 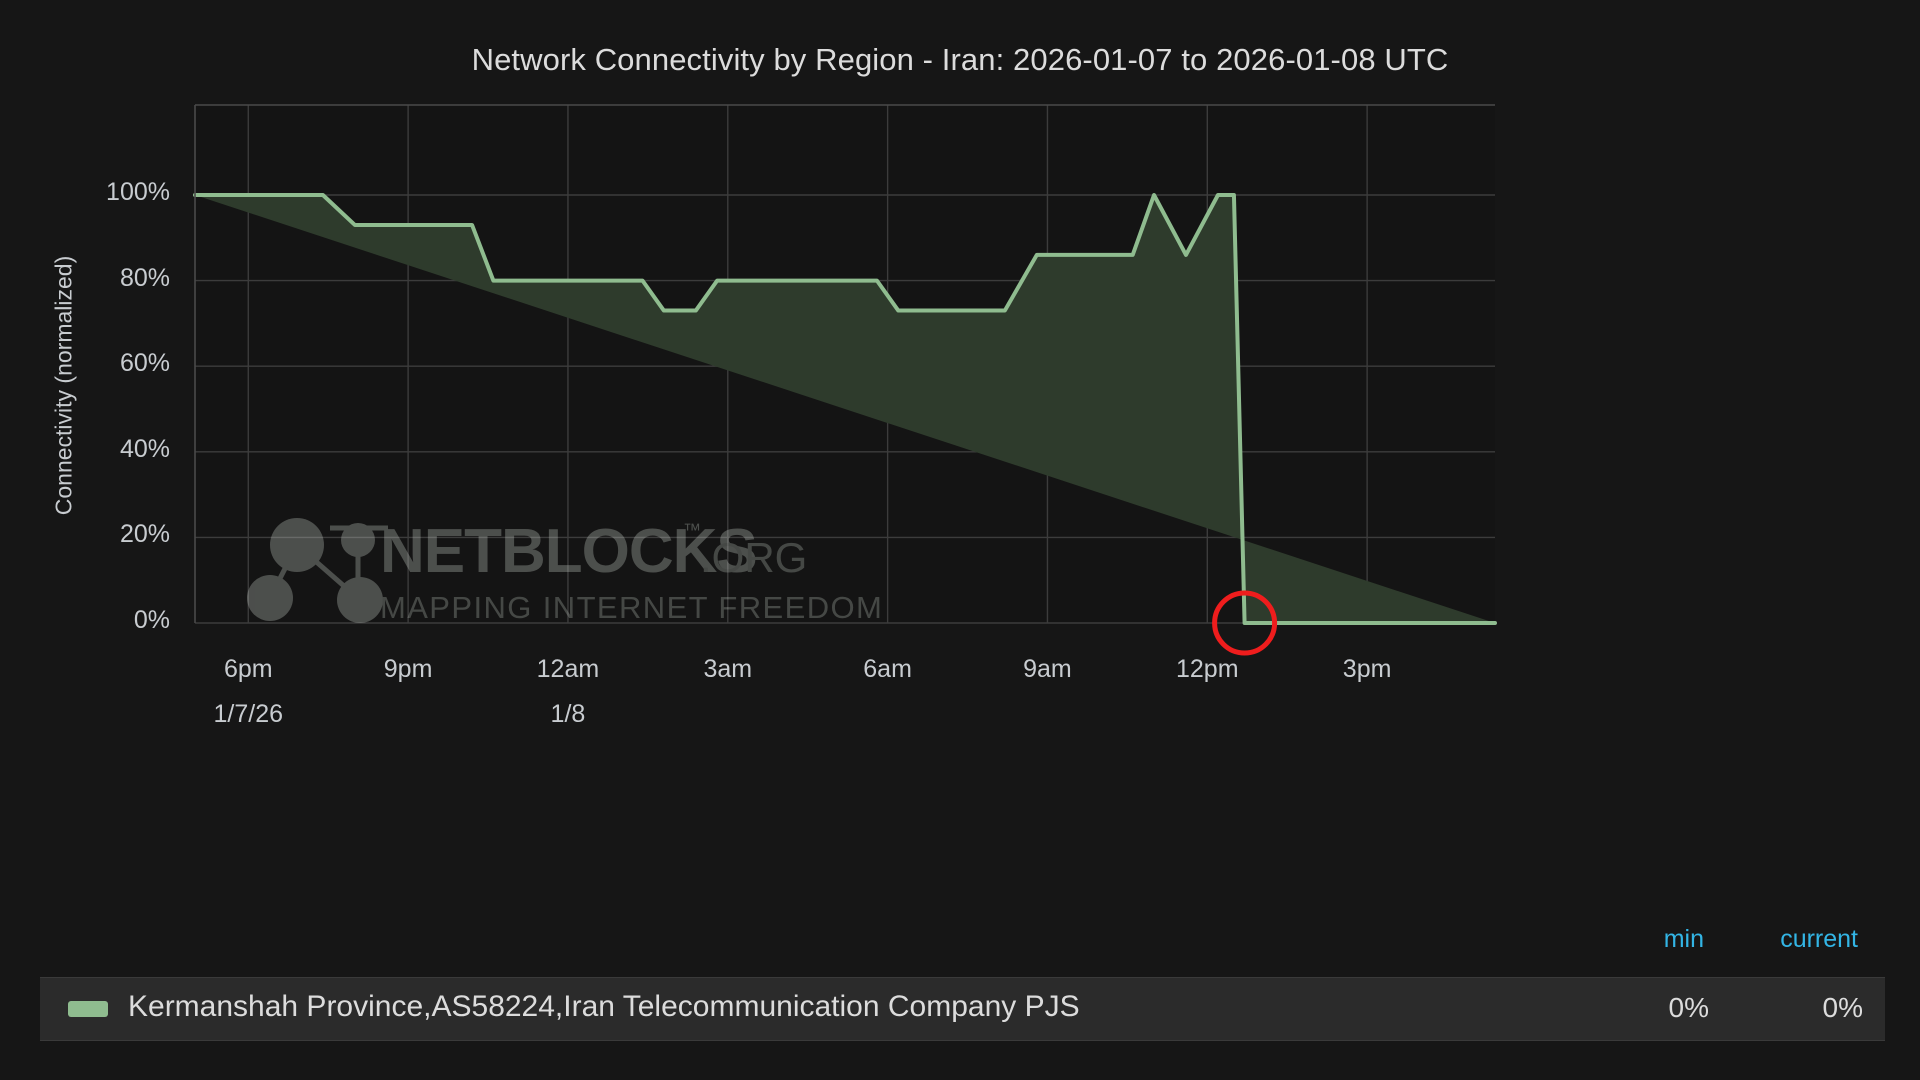 What do you see at coordinates (568, 551) in the screenshot?
I see `svg-text: NETBLOCKS` at bounding box center [568, 551].